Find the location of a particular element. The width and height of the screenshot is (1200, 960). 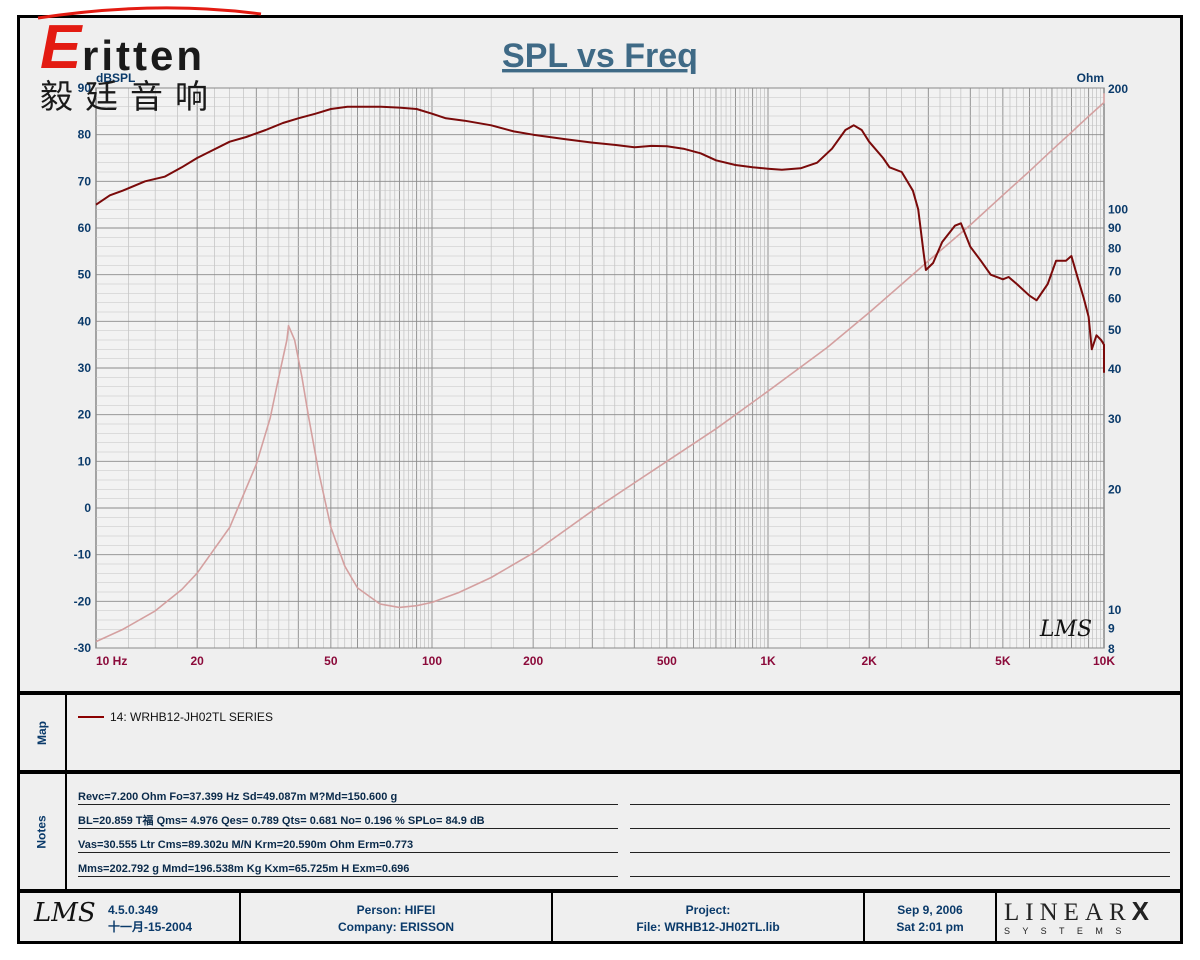

version-date: 十一月-15-2004 is located at coordinates (150, 927).